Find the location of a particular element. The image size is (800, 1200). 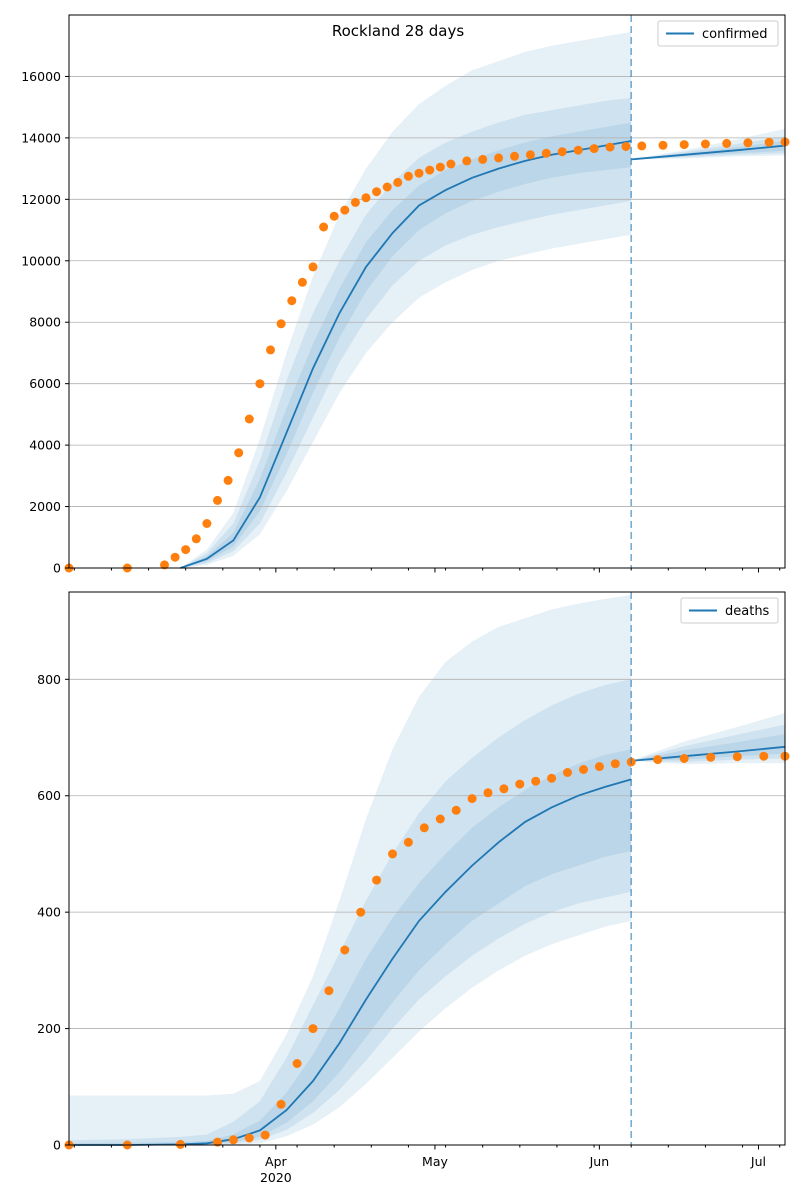

deaths-x-year-label: 2020 is located at coordinates (276, 1177).